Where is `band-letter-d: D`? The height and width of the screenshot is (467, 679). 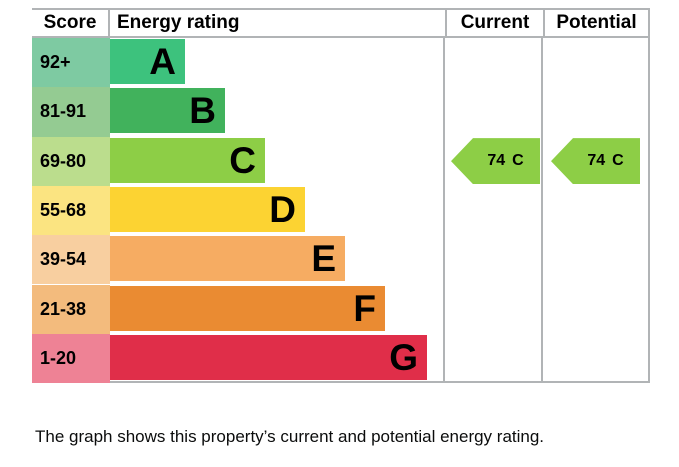 band-letter-d: D is located at coordinates (282, 209).